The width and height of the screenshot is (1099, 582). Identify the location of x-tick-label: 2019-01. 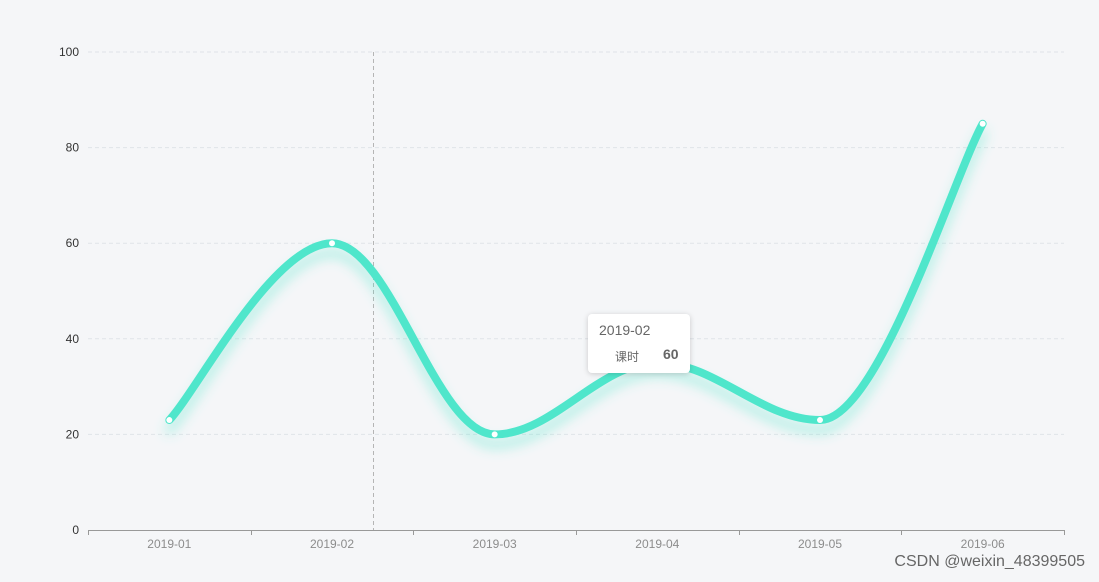
(169, 544).